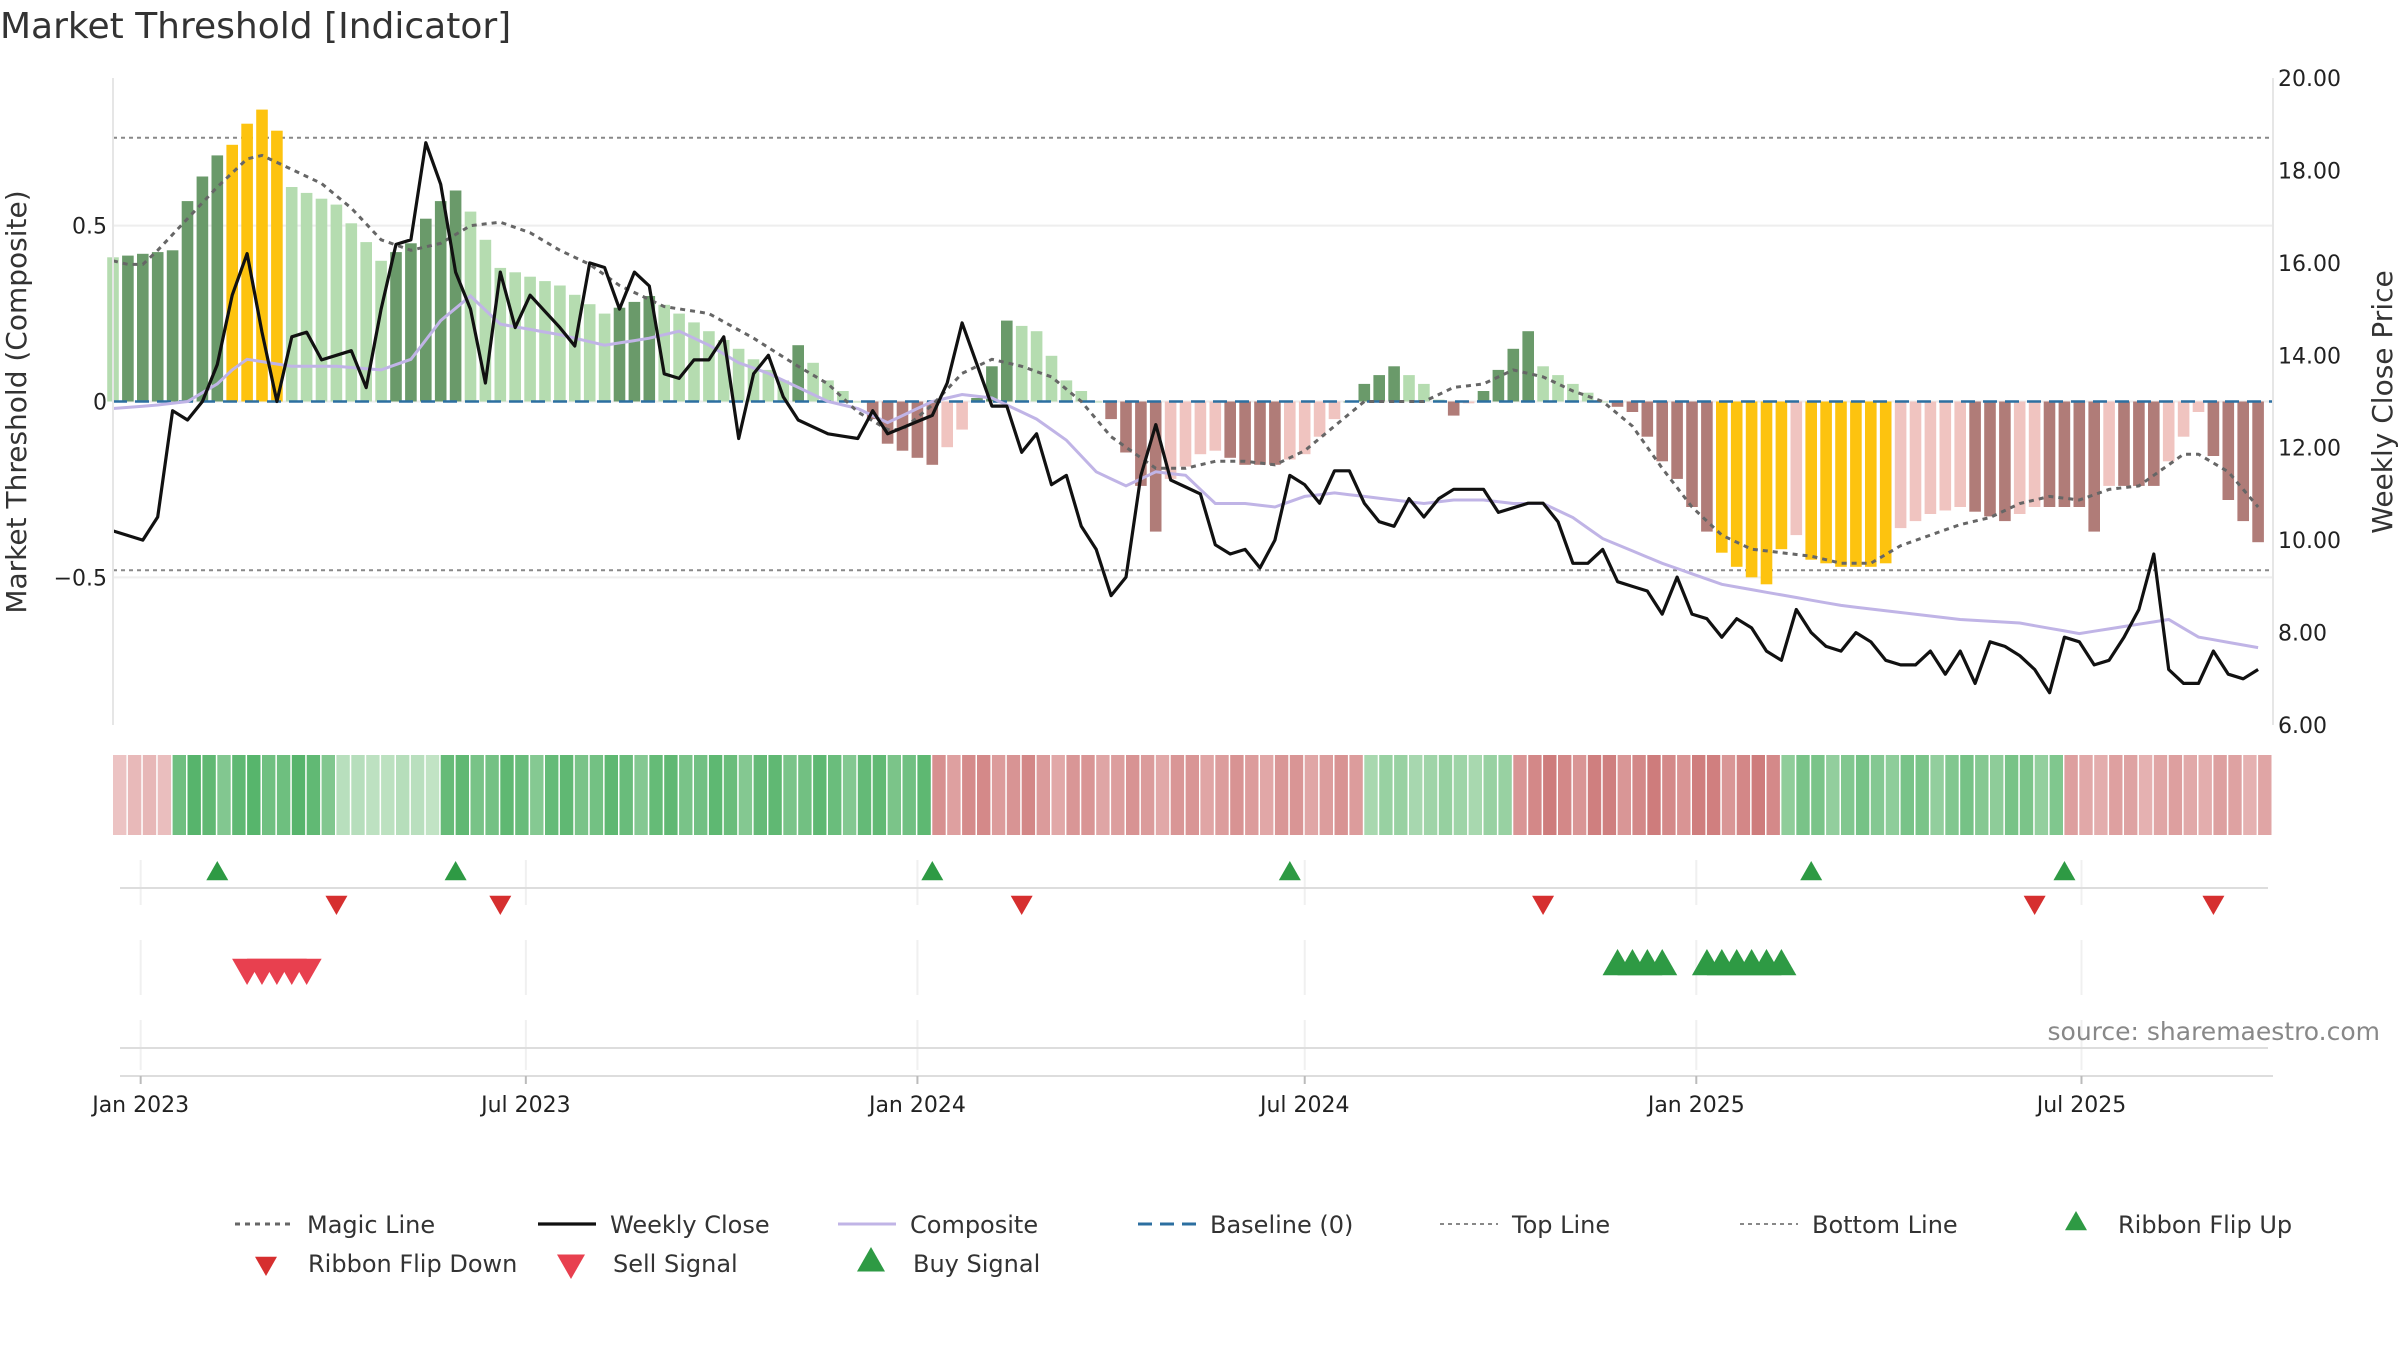 The width and height of the screenshot is (2400, 1350). What do you see at coordinates (1289, 871) in the screenshot?
I see `ribbon-flip-up-marker` at bounding box center [1289, 871].